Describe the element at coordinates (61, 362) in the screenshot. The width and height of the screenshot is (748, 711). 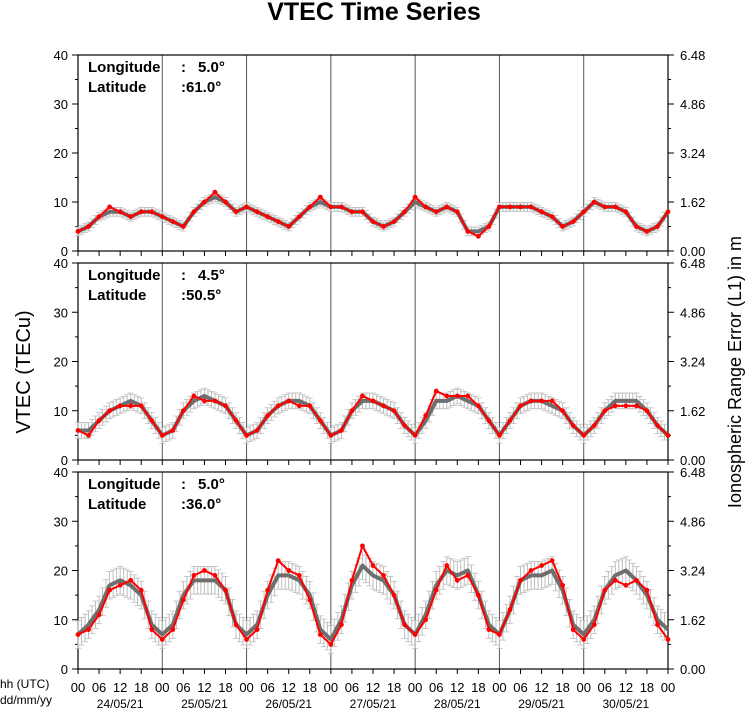
I see `y-tick-label-left: 20` at that location.